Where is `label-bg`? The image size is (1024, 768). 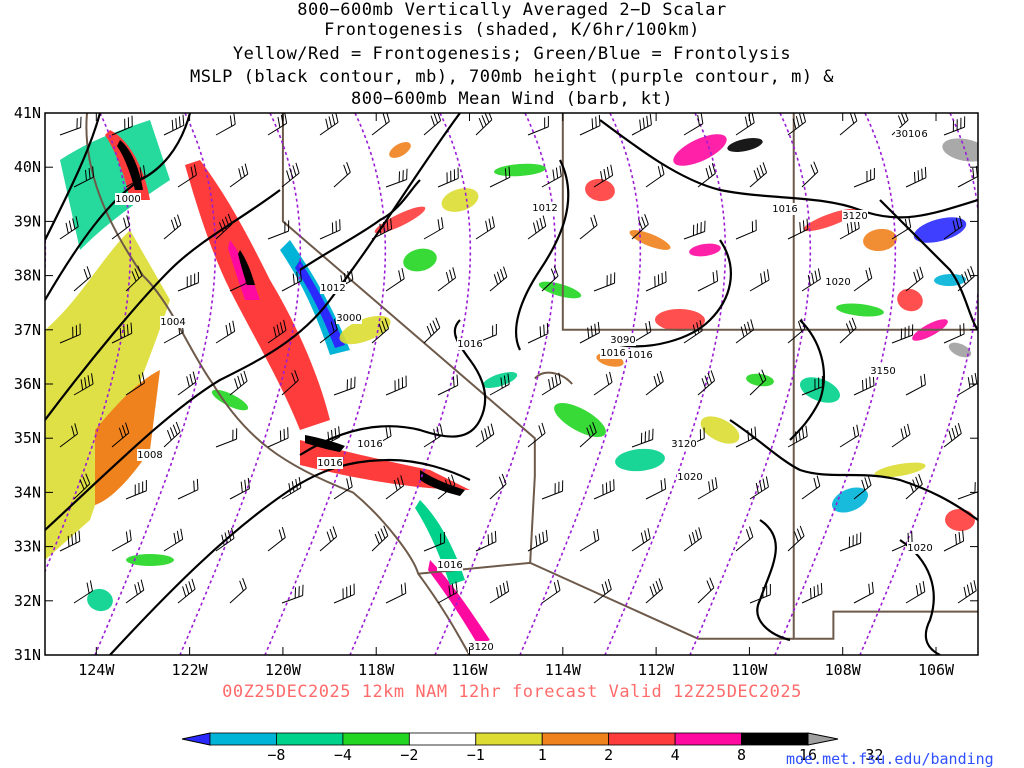 label-bg is located at coordinates (330, 463).